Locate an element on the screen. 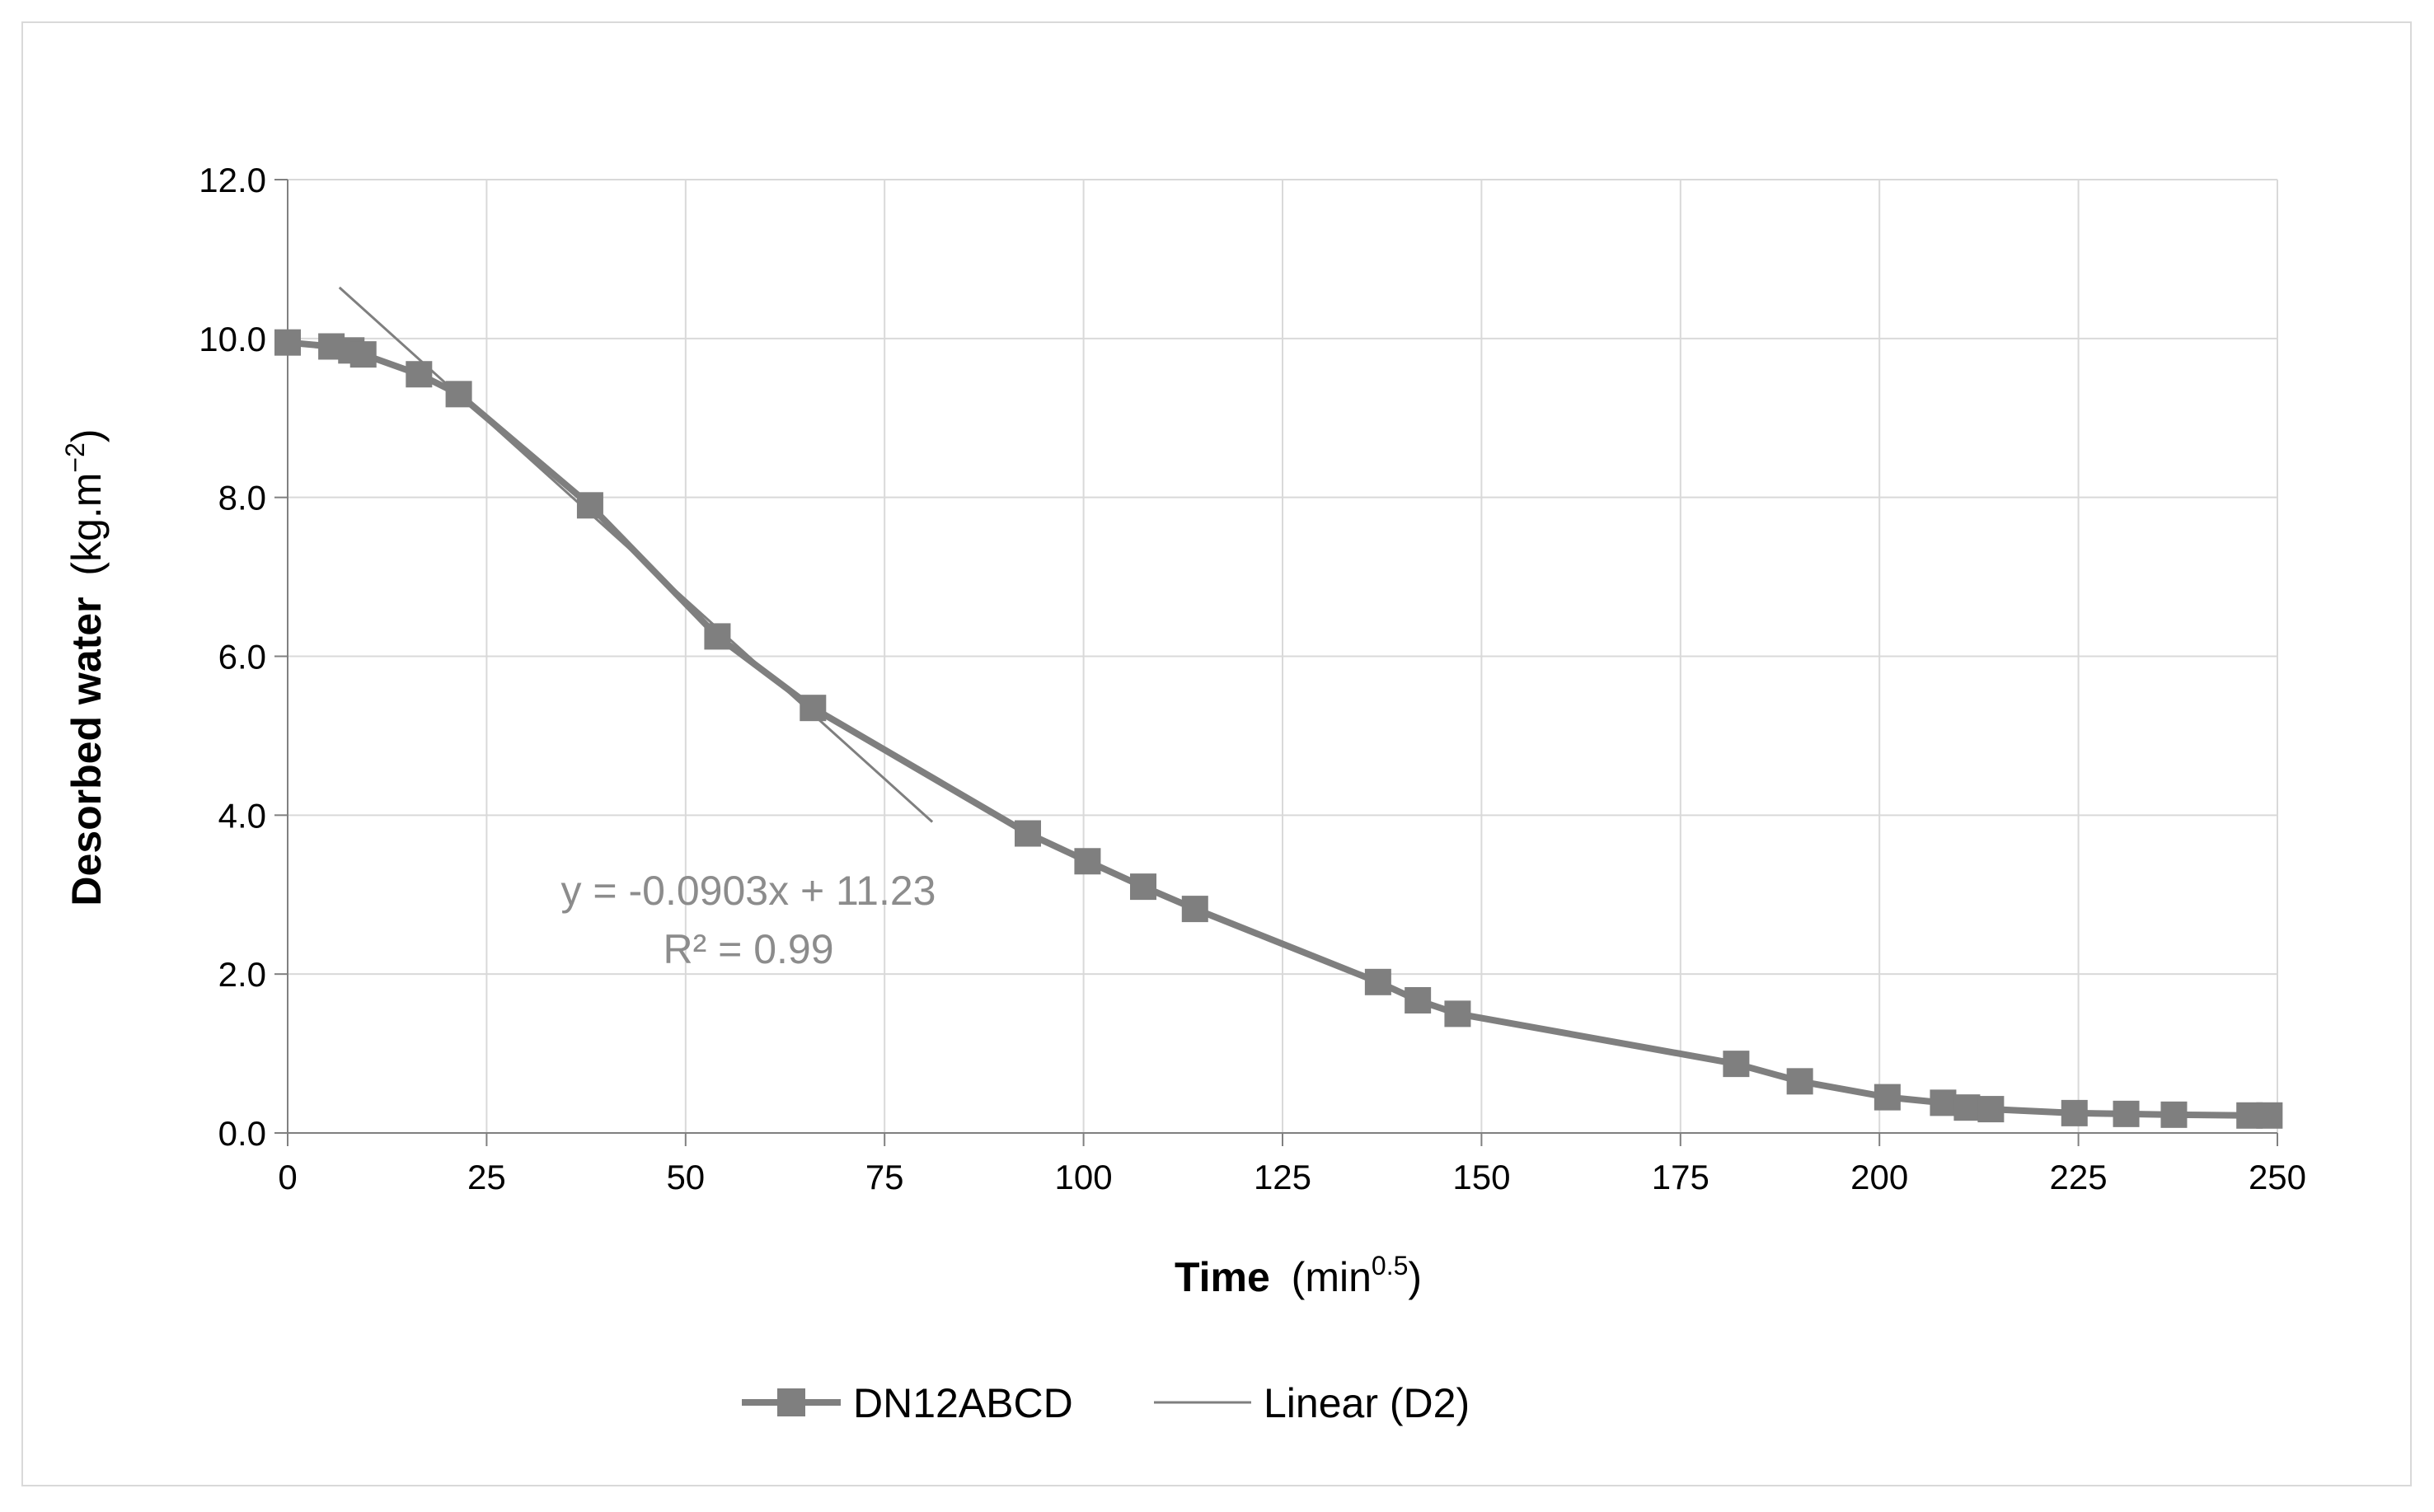  x-axis-title-sup: 0.5 is located at coordinates (1390, 1265).